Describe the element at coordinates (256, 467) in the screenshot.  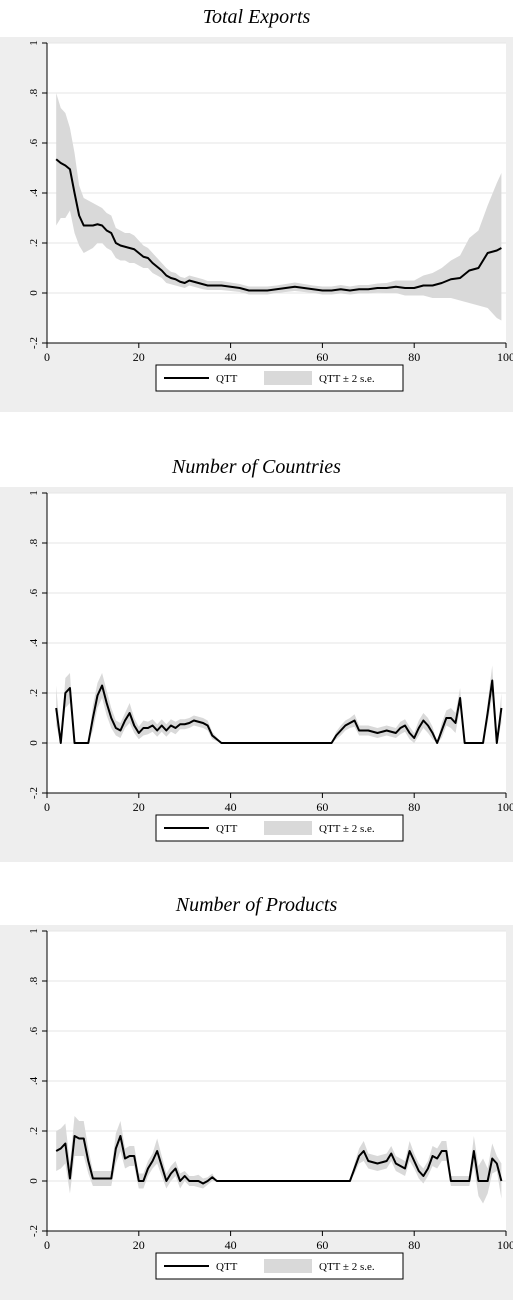
I see `chart-title: Number of Countries` at that location.